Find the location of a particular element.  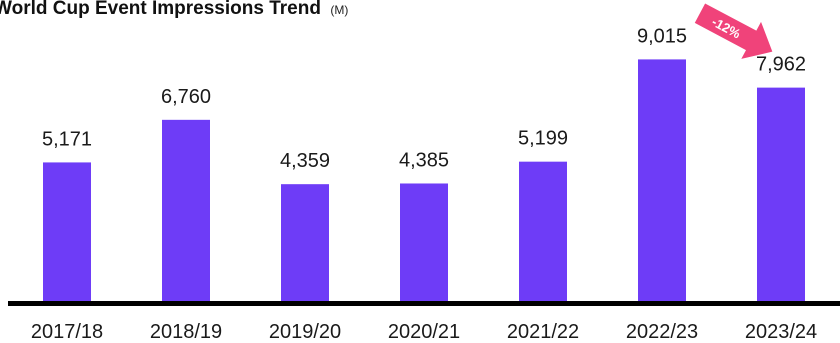

x-axis-baseline is located at coordinates (424, 303).